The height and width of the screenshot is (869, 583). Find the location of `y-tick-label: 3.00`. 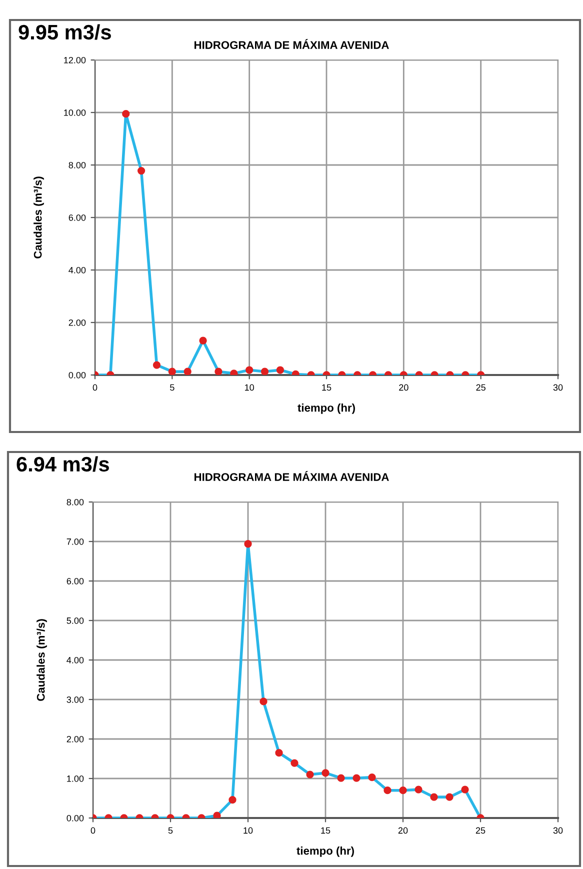

y-tick-label: 3.00 is located at coordinates (75, 699).